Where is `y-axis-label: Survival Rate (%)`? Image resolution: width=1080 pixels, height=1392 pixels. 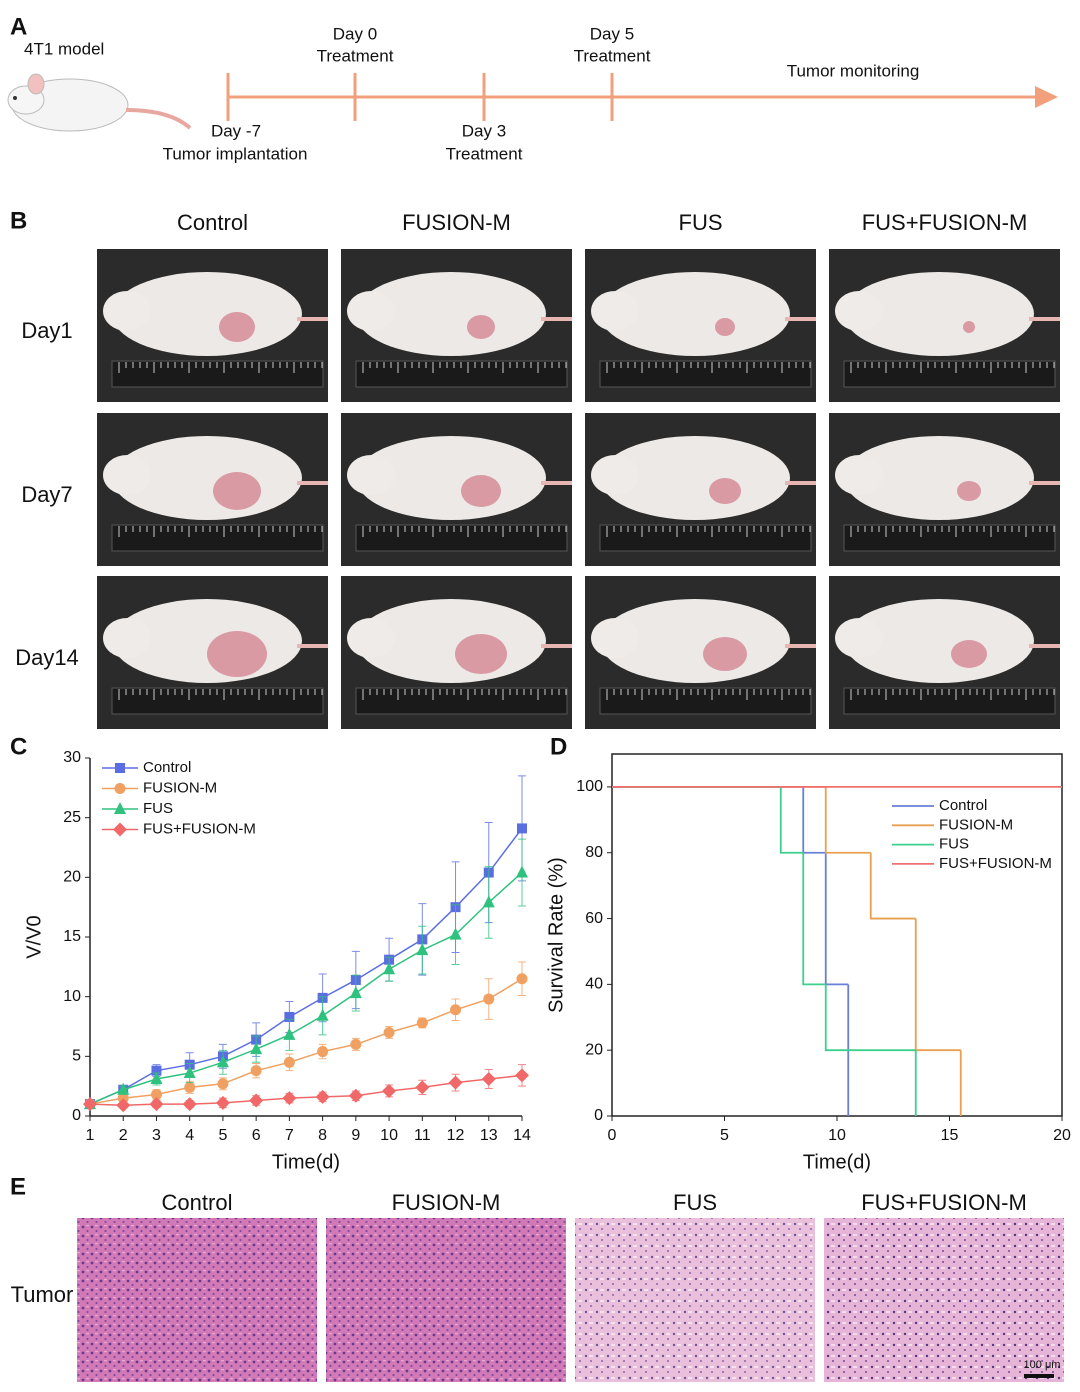 y-axis-label: Survival Rate (%) is located at coordinates (556, 935).